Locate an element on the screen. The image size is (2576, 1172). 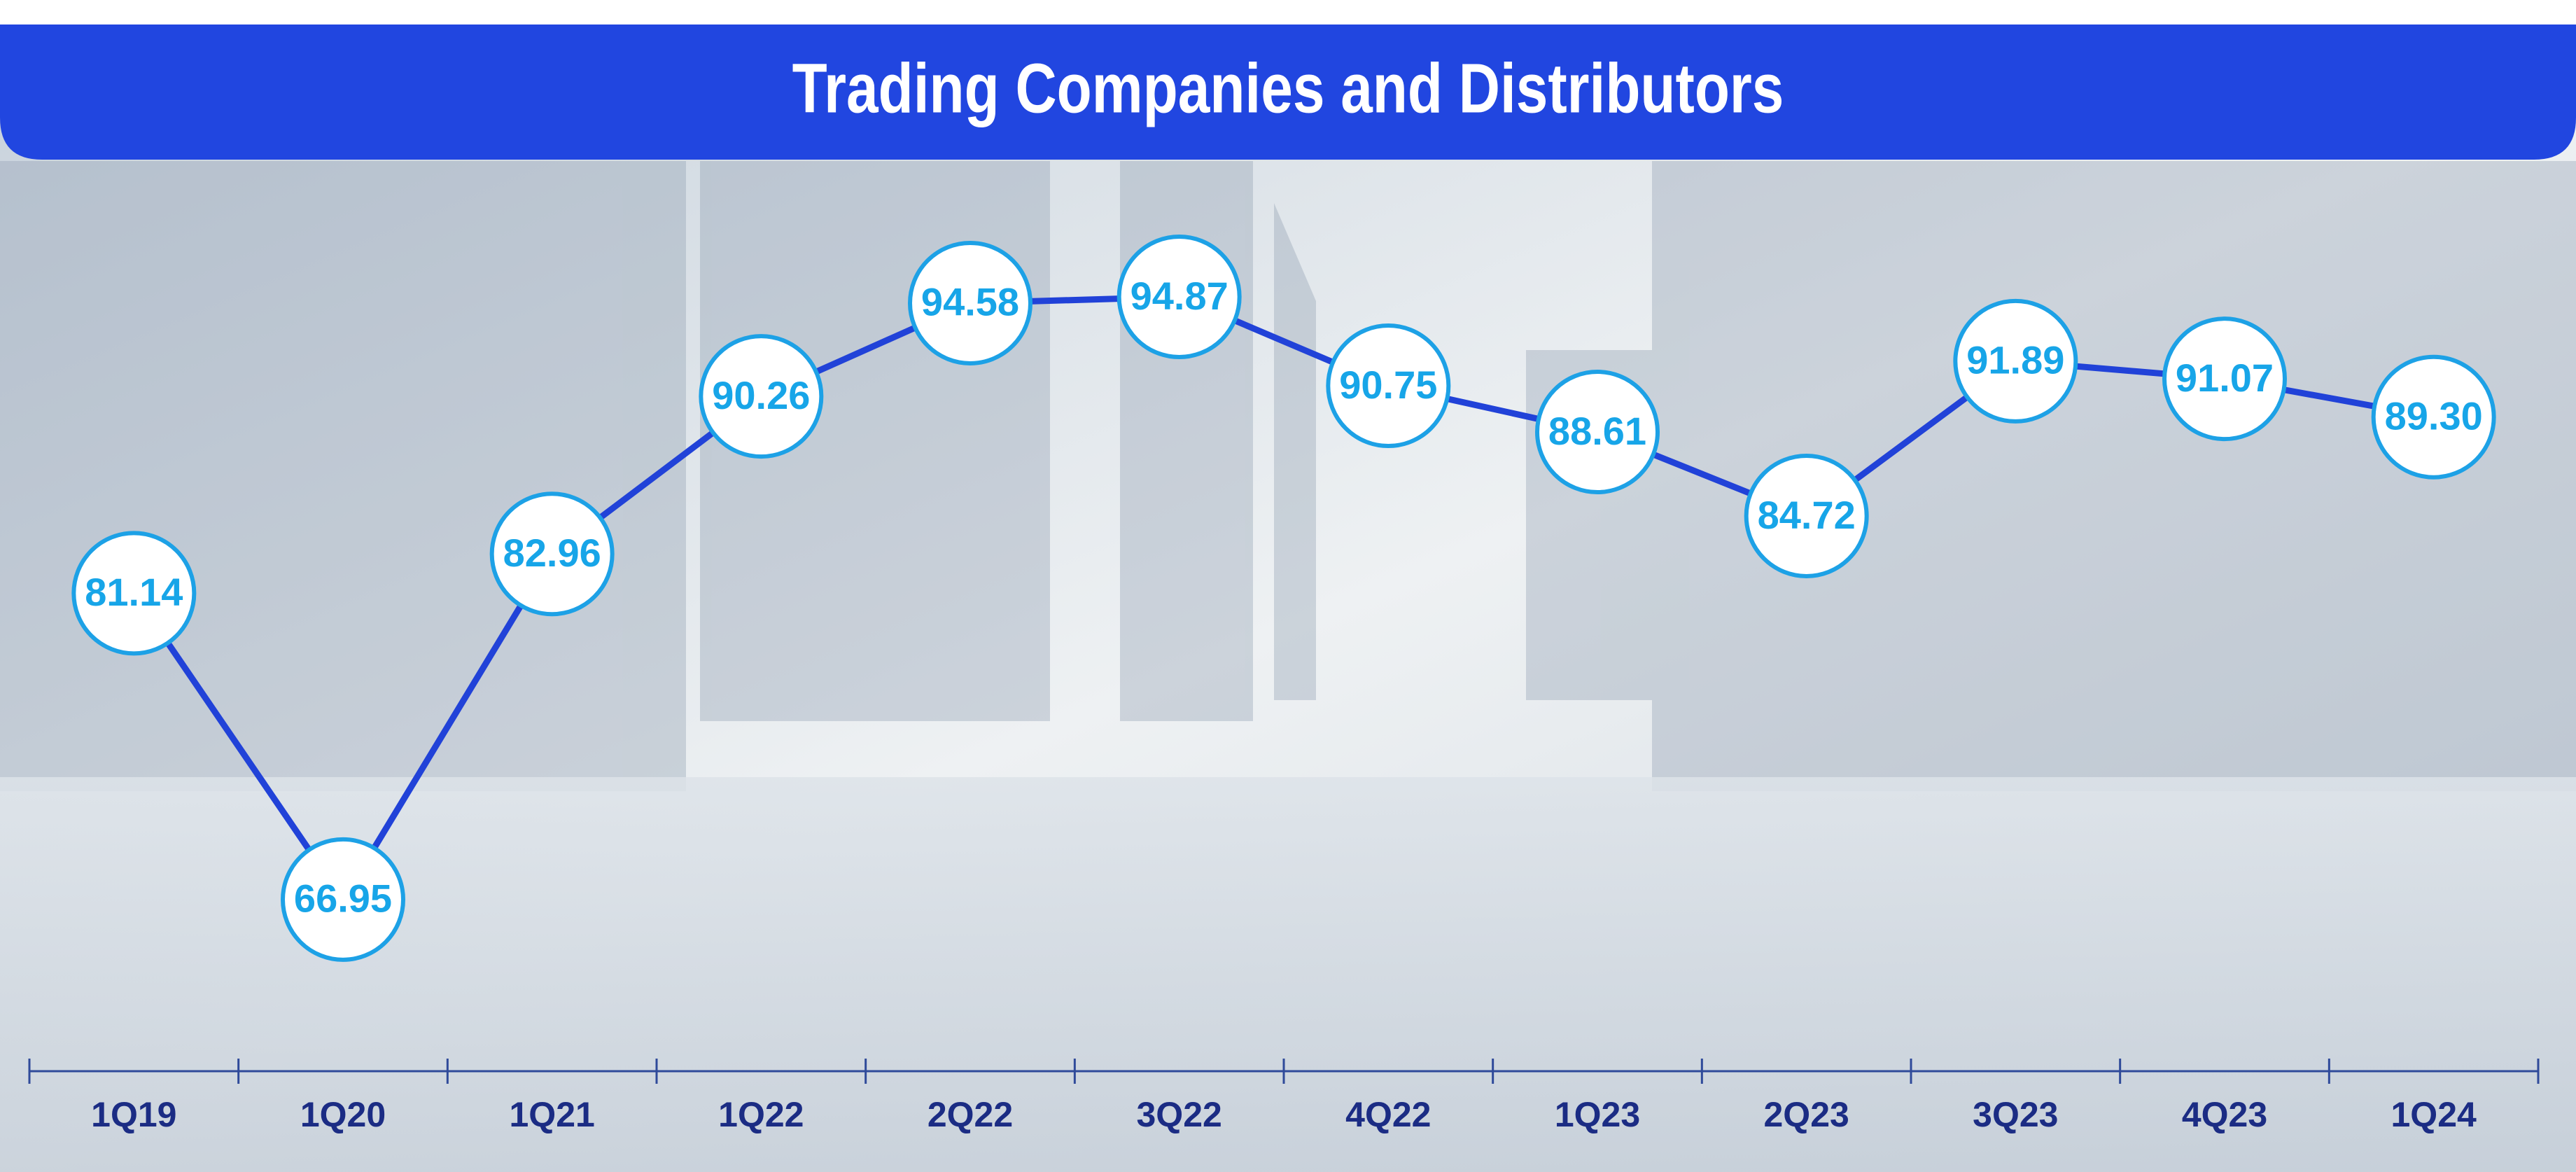
data-label: 89.30 is located at coordinates (2434, 416).